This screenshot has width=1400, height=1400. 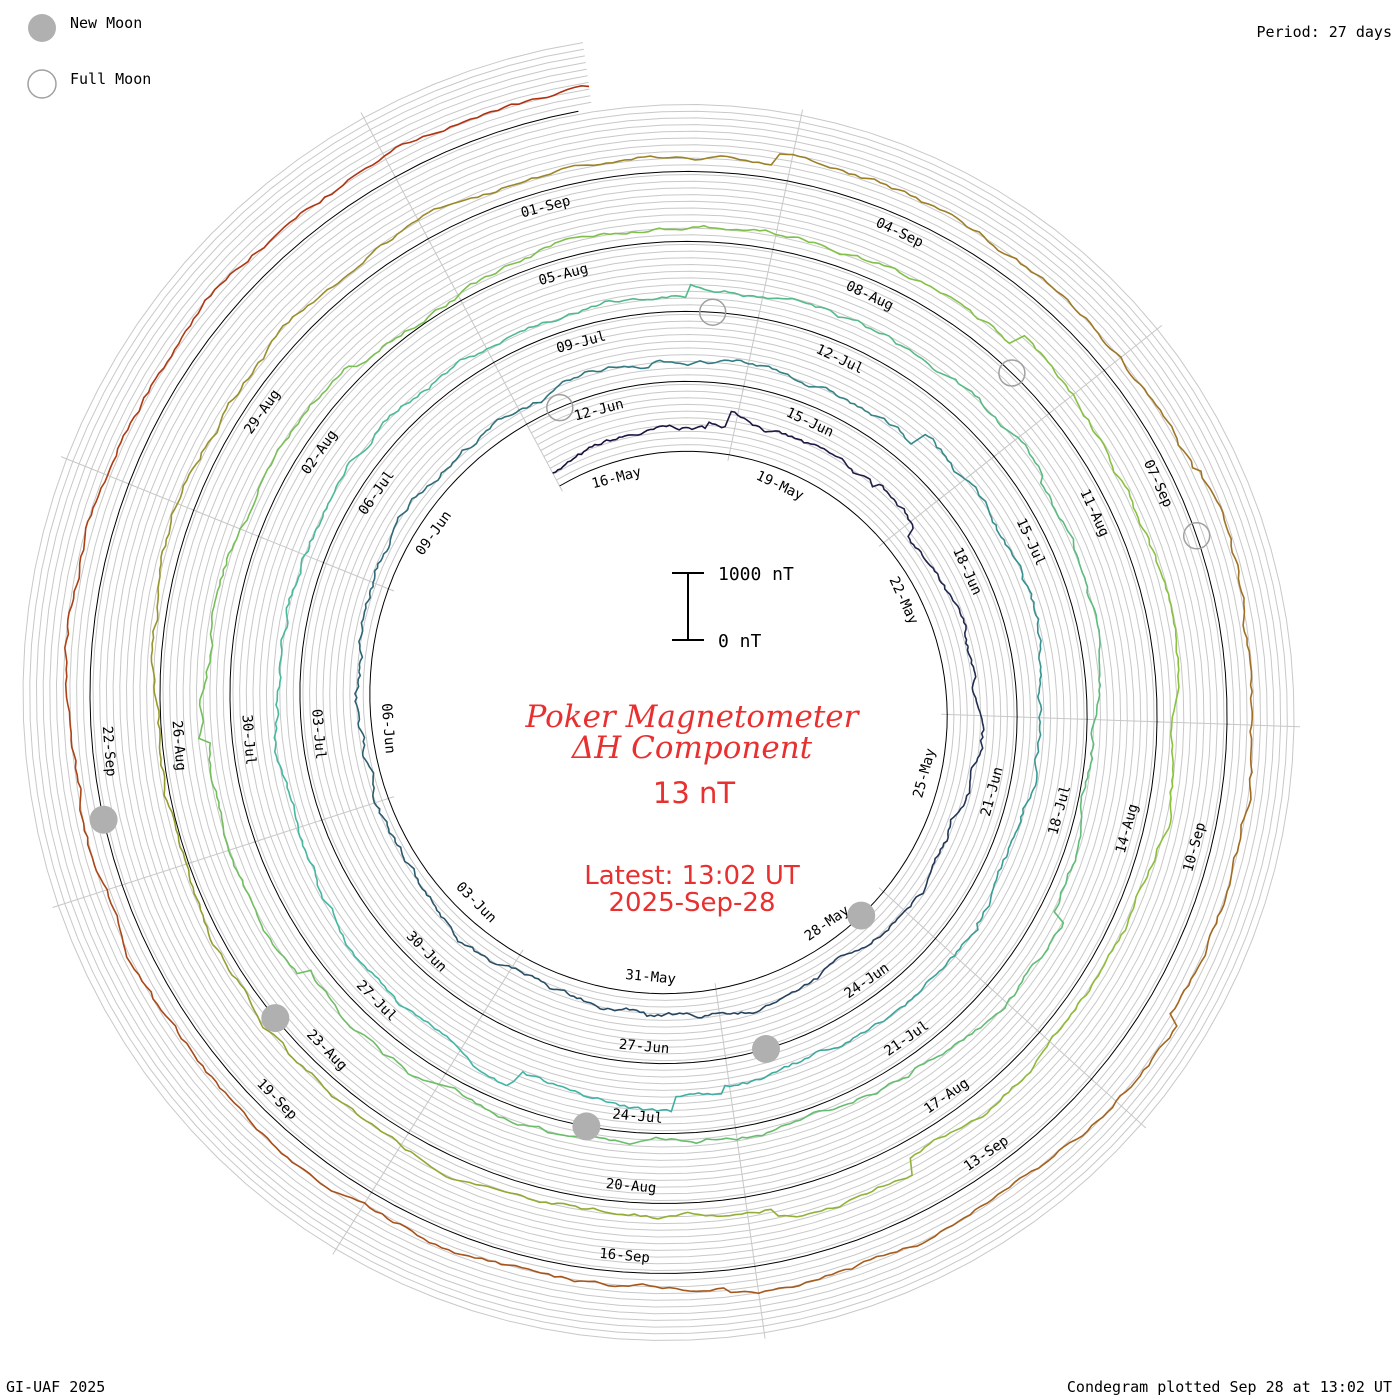 I want to click on date-label: 22-May, so click(x=903, y=600).